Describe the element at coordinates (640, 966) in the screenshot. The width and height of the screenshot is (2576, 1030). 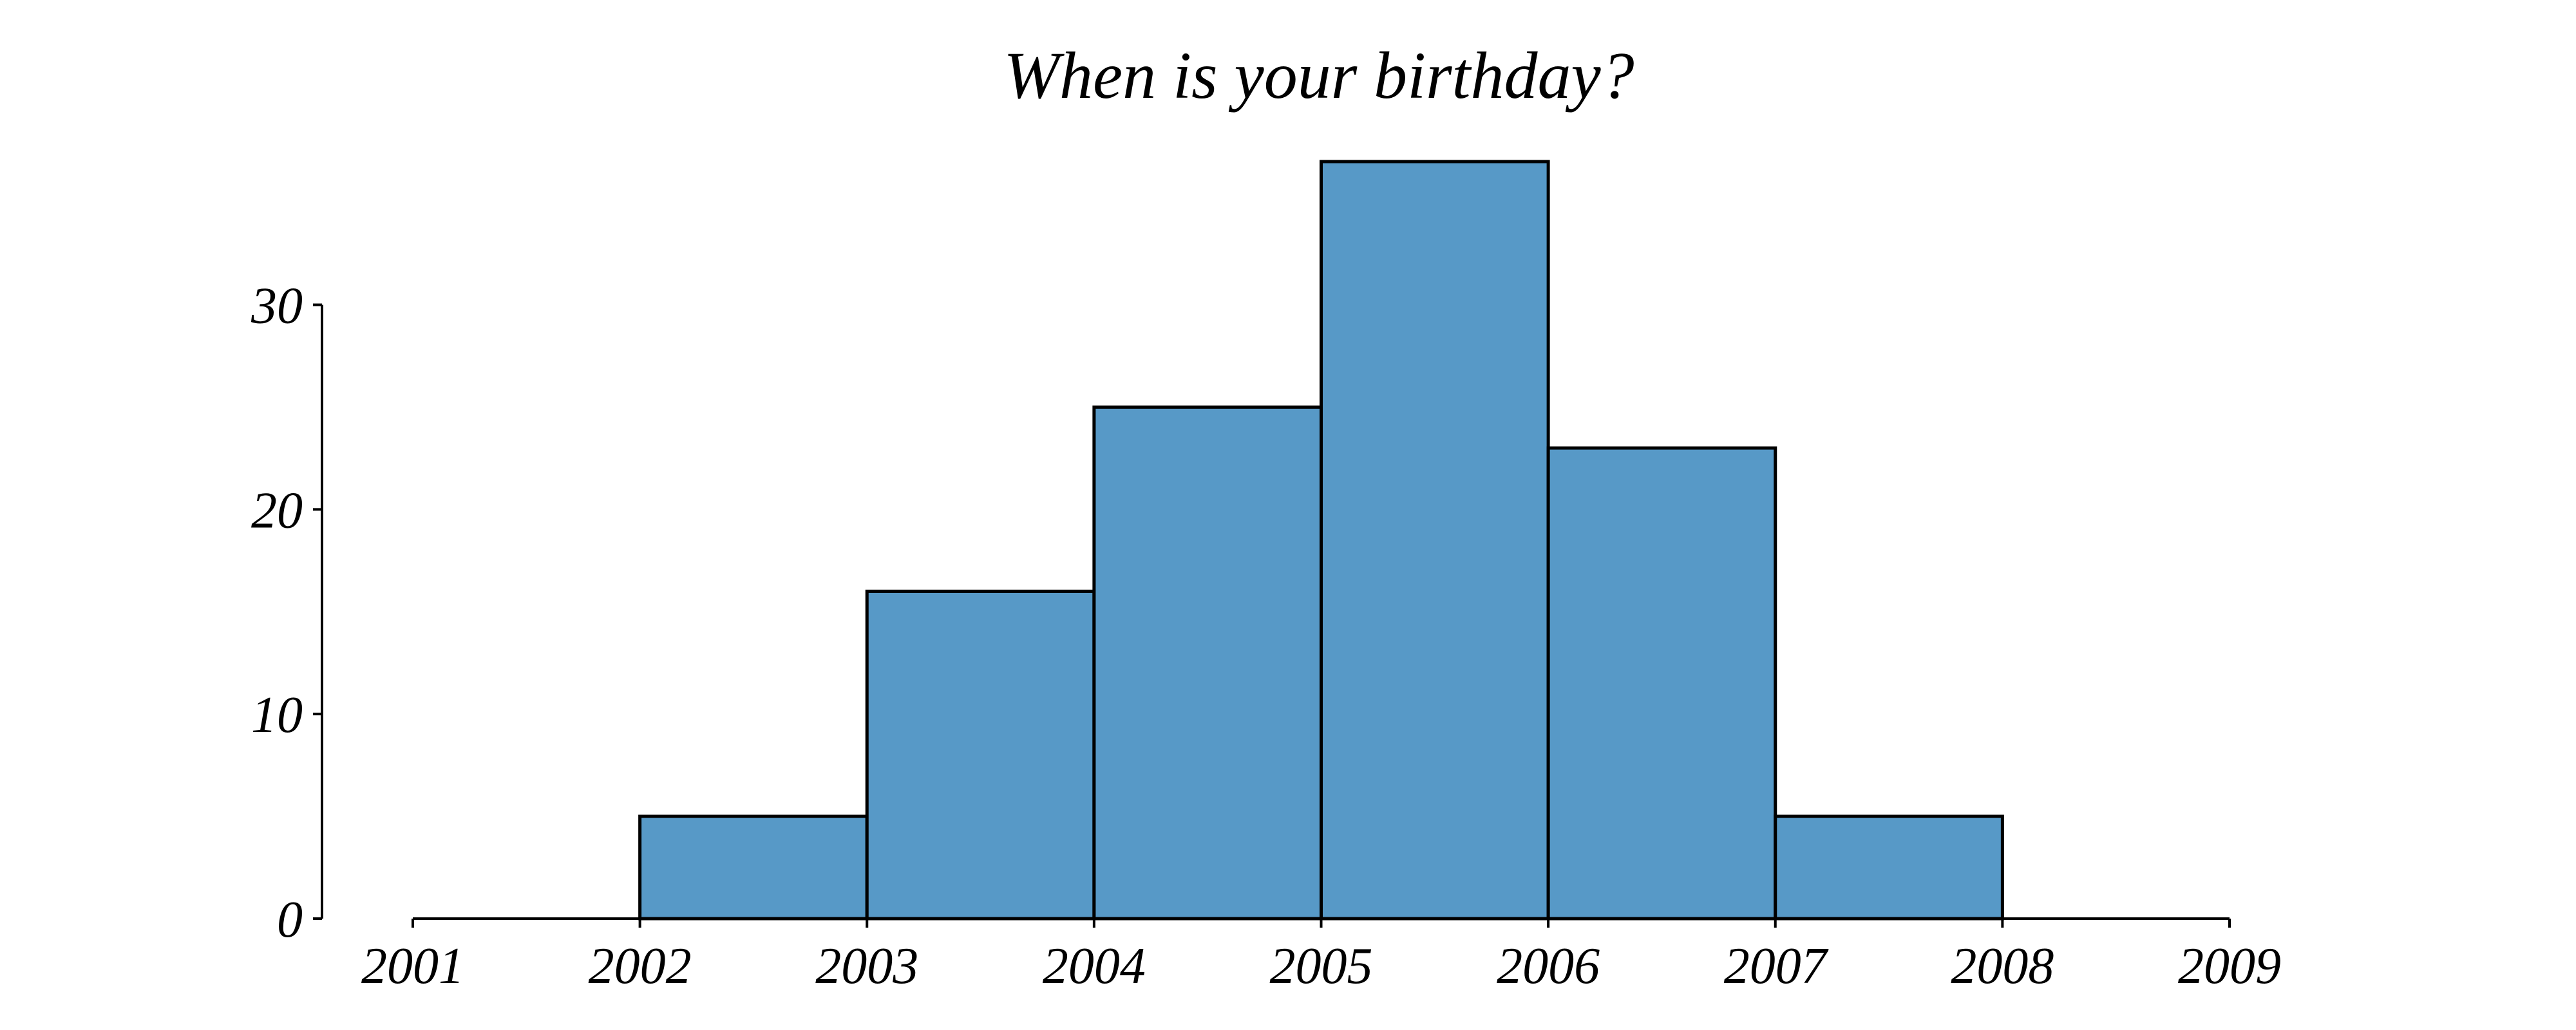
I see `x-tick-label: 2002` at that location.